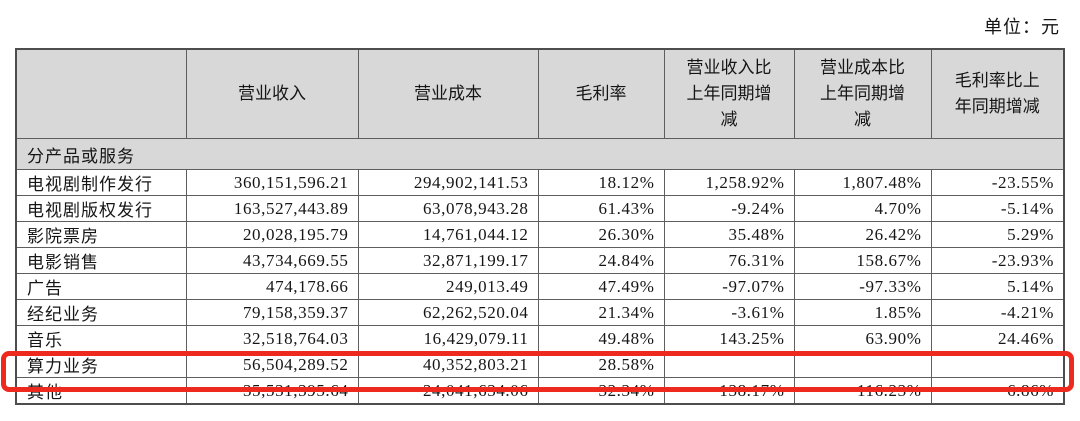 This screenshot has width=1080, height=421. I want to click on cell-cost-yoy: 1.85%, so click(862, 312).